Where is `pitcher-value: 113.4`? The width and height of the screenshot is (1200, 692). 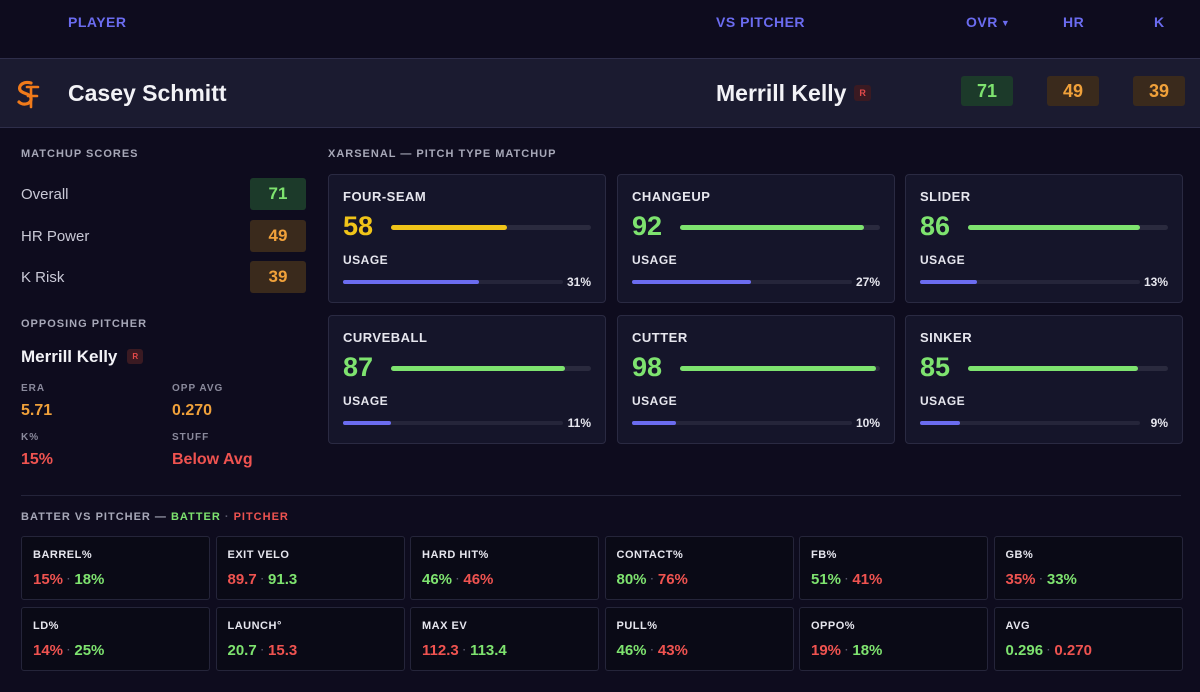
pitcher-value: 113.4 is located at coordinates (488, 650).